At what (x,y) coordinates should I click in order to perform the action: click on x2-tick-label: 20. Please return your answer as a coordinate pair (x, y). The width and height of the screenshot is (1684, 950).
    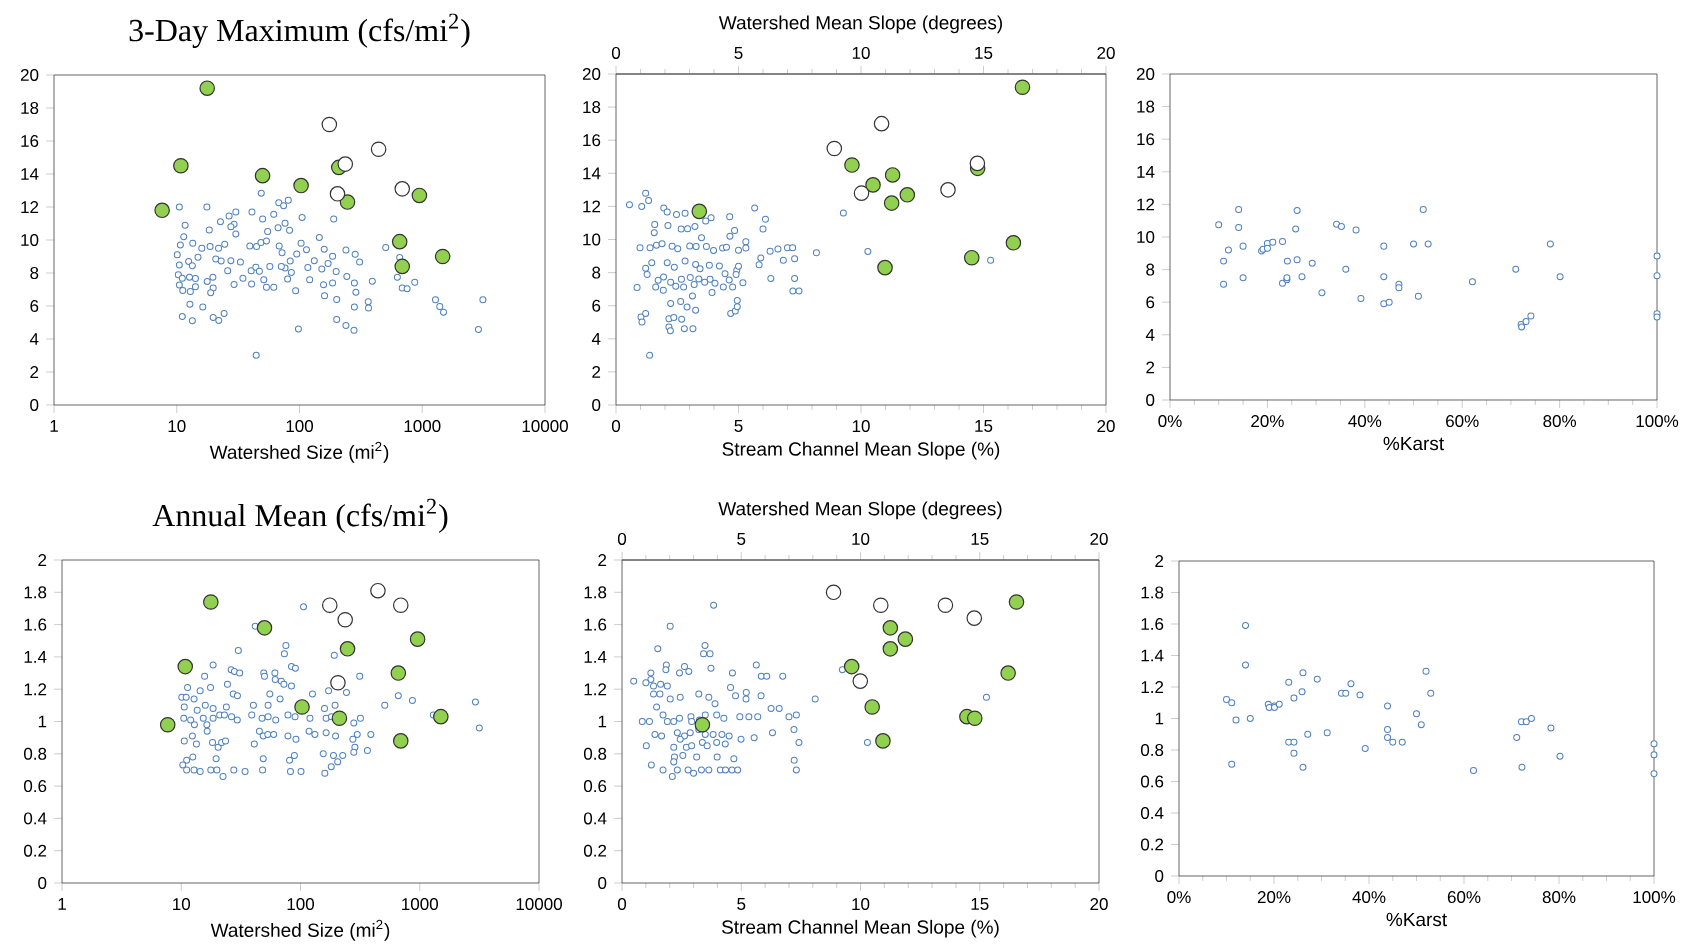
    Looking at the image, I should click on (1106, 52).